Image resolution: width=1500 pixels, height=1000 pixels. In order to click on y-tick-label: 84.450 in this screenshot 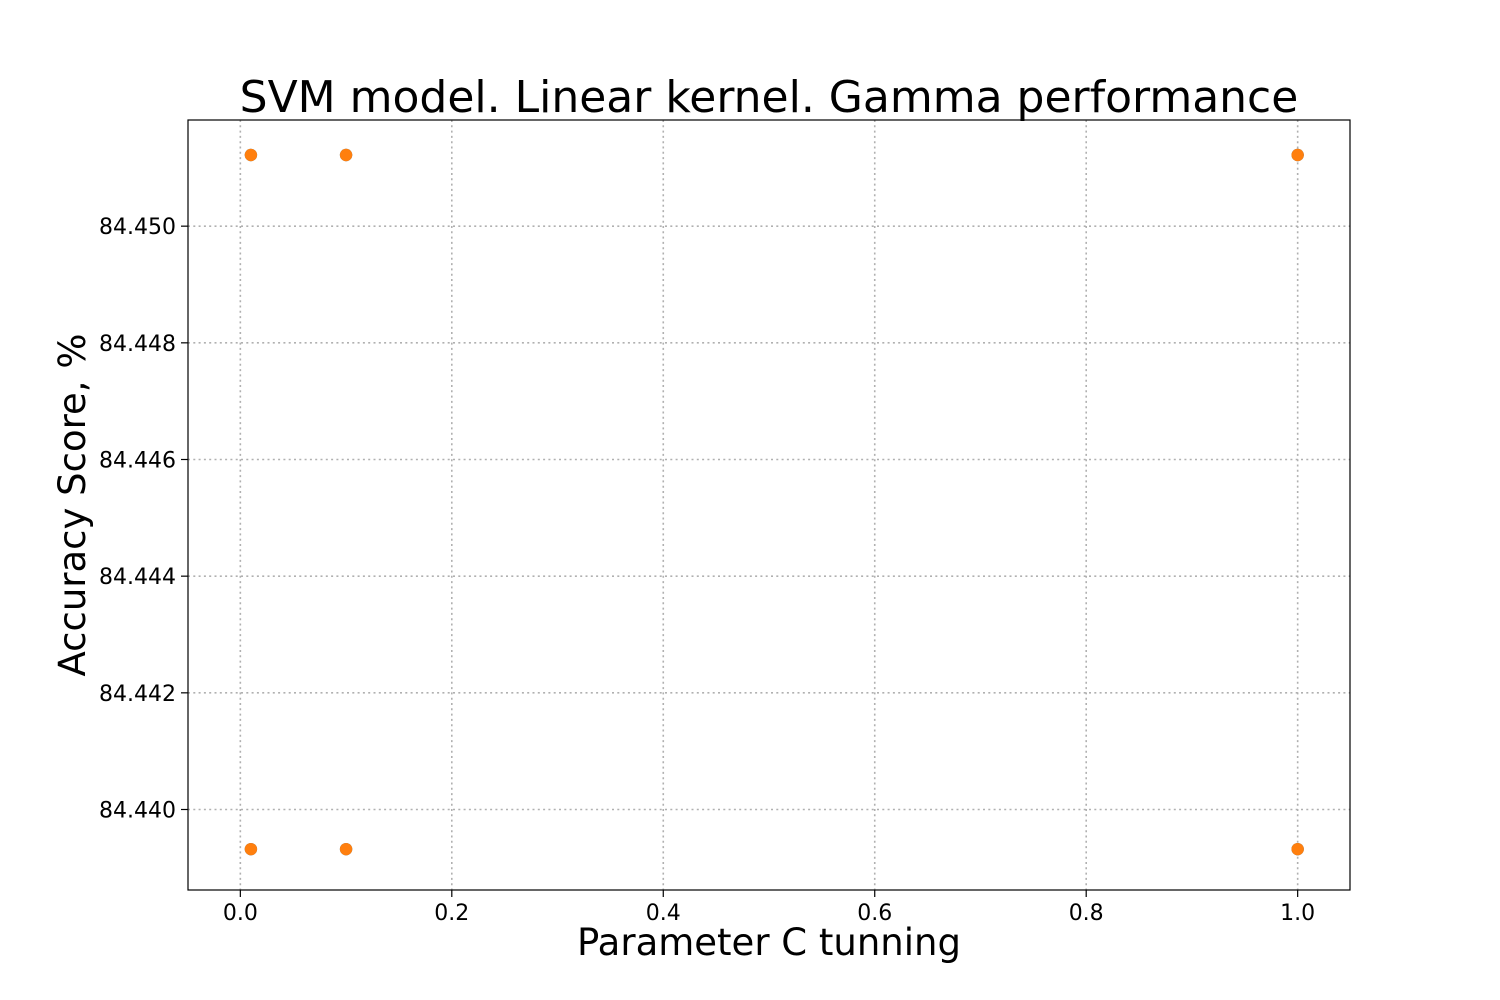, I will do `click(137, 227)`.